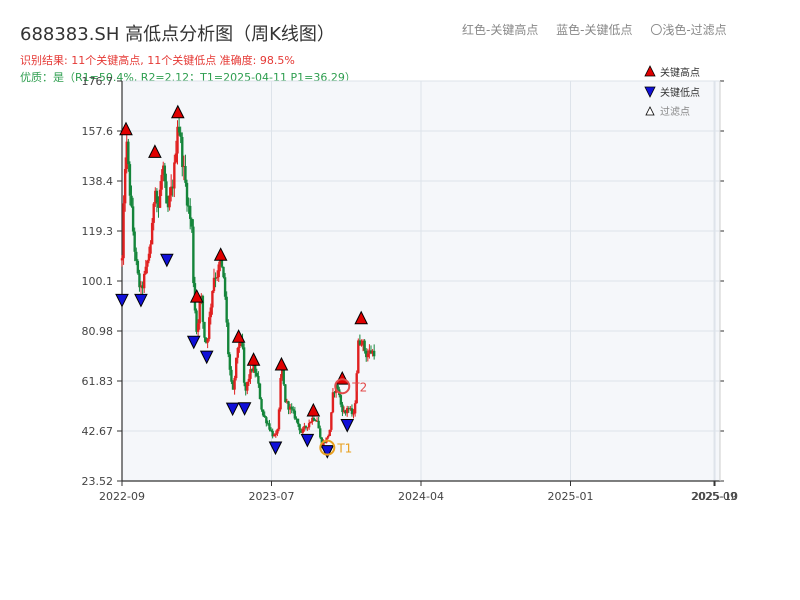 This screenshot has height=600, width=800. Describe the element at coordinates (688, 30) in the screenshot. I see `color-key-light: 〇浅色-过滤点` at that location.